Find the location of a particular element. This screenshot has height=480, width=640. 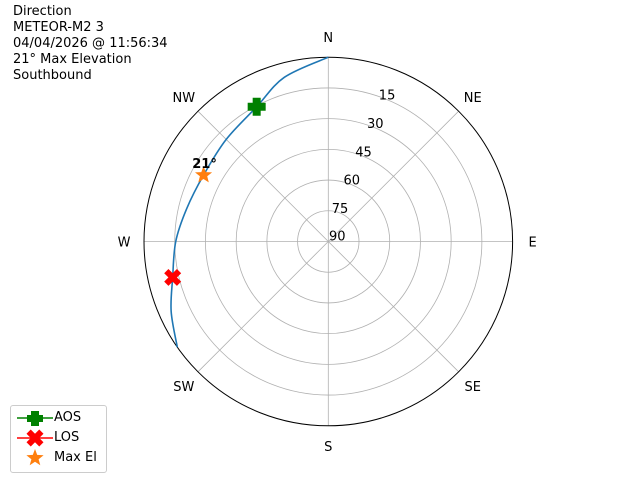

legend-item-max-el: Max El is located at coordinates (58, 458).